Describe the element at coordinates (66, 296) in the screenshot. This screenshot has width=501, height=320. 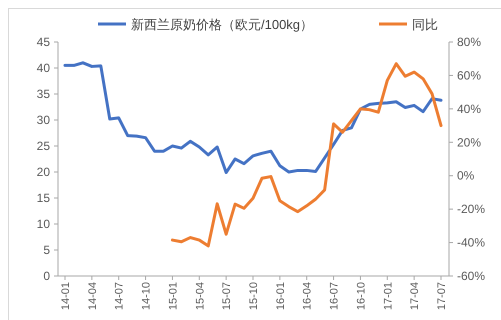
I see `x-tick-label: 14-01` at that location.